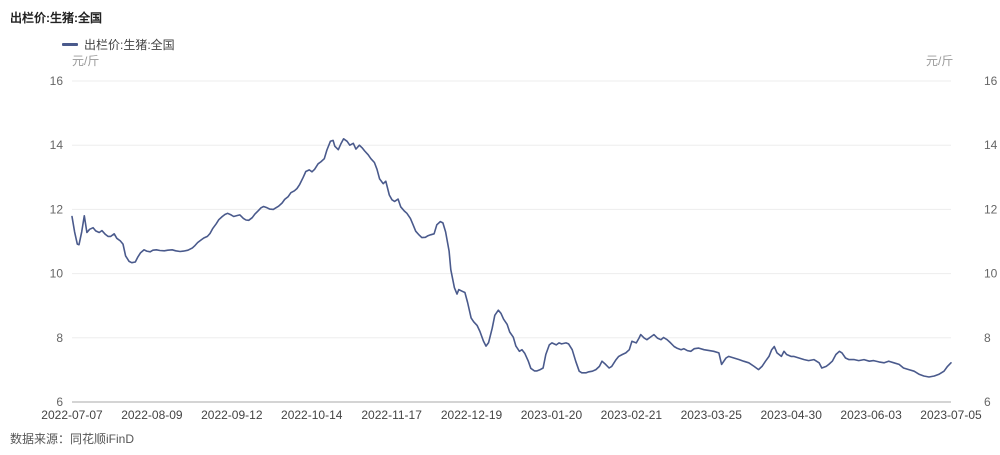 The image size is (1000, 455). I want to click on x-tick-label: 2022-08-09, so click(152, 415).